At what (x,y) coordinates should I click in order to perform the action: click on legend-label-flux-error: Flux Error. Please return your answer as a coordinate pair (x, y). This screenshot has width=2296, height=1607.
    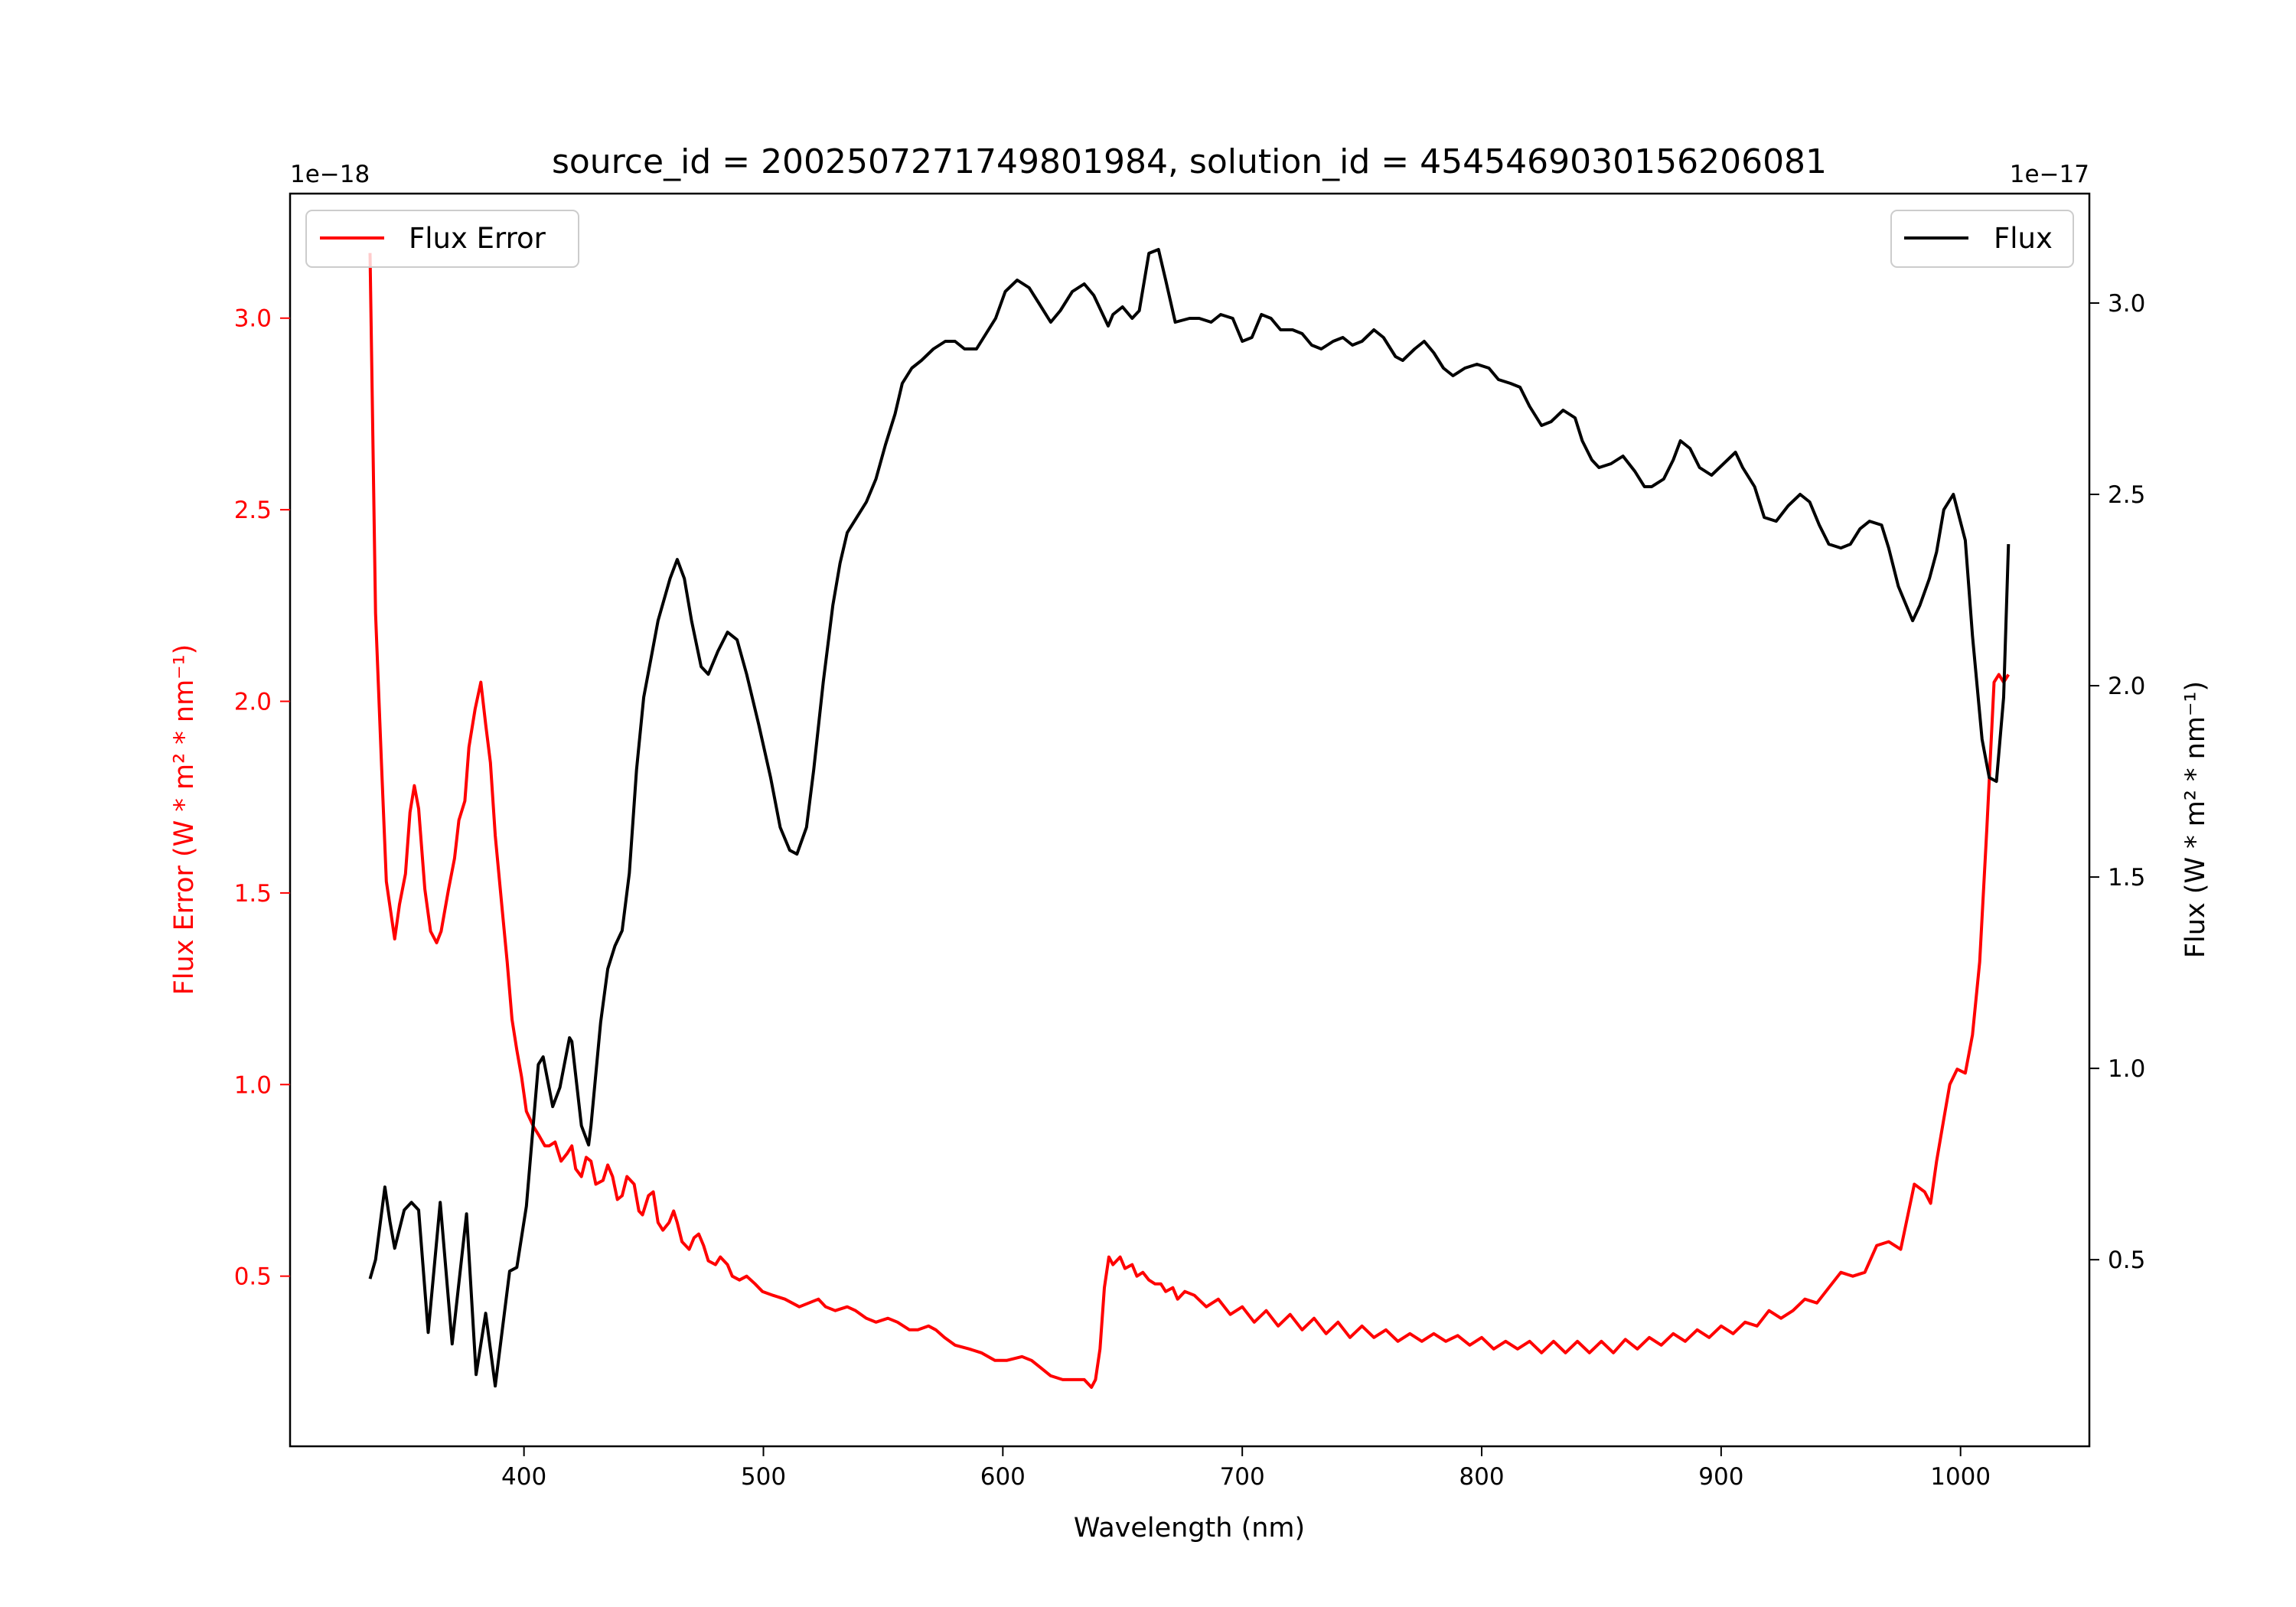
    Looking at the image, I should click on (477, 239).